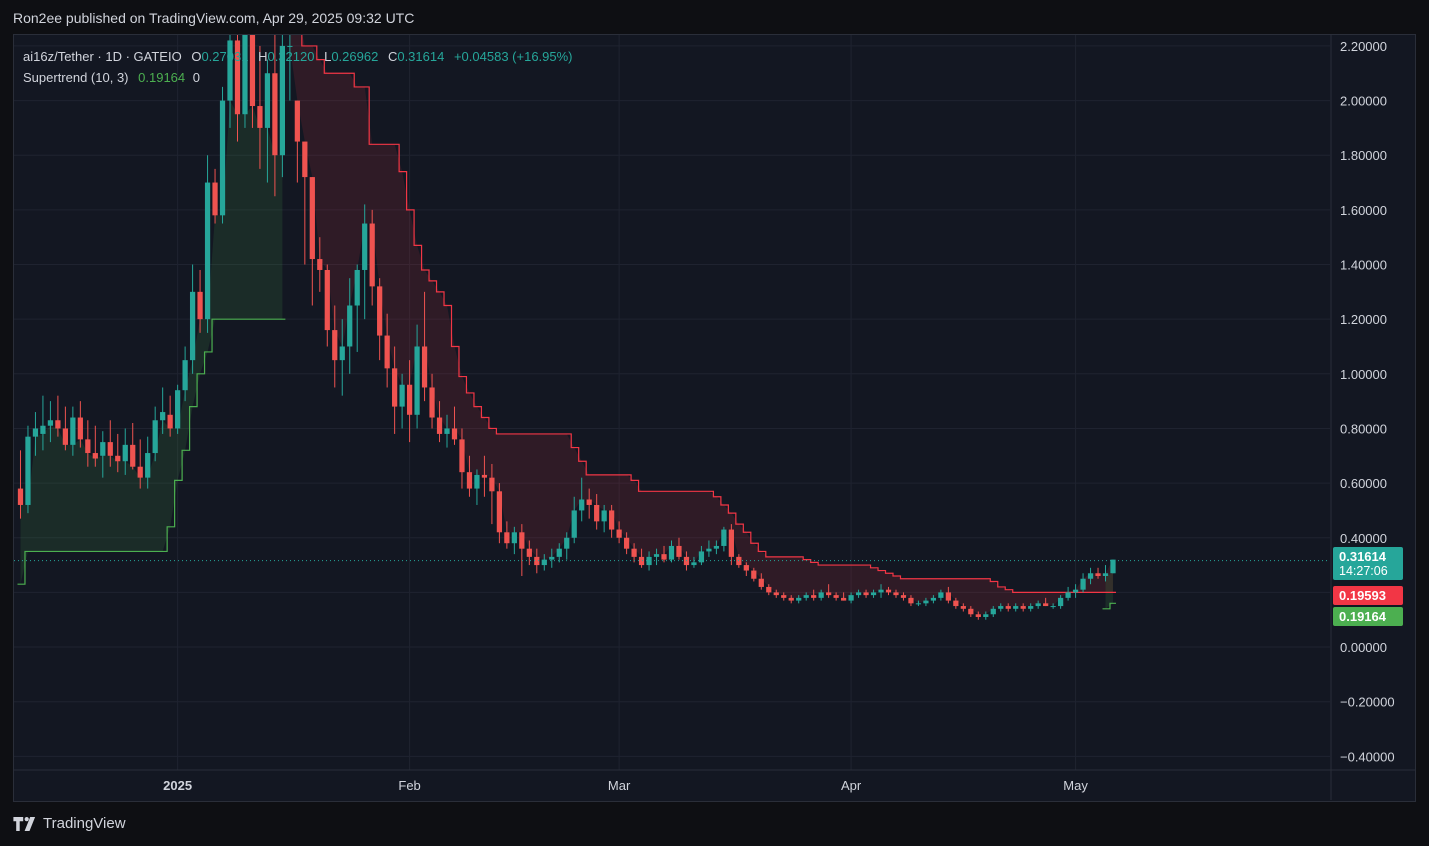 The height and width of the screenshot is (846, 1429). Describe the element at coordinates (263, 56) in the screenshot. I see `high-label: H` at that location.